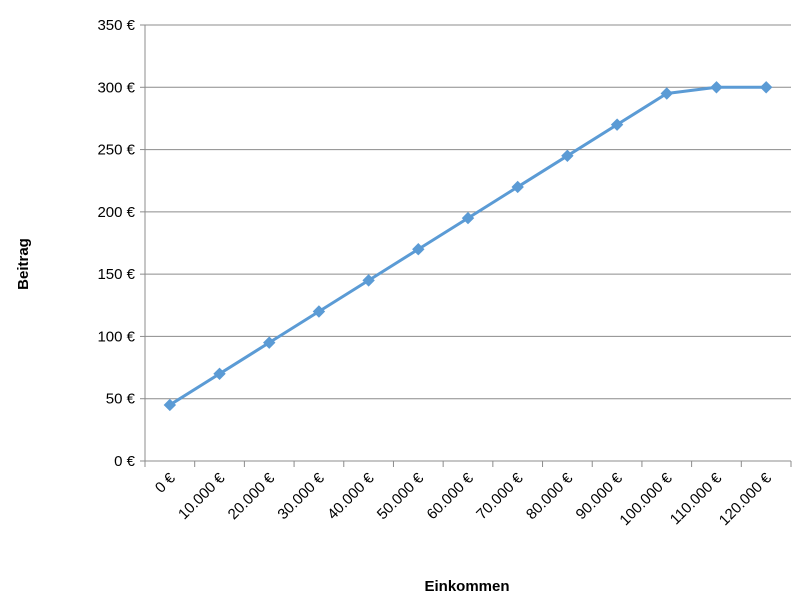  Describe the element at coordinates (116, 150) in the screenshot. I see `y-tick-label: 250 €` at that location.